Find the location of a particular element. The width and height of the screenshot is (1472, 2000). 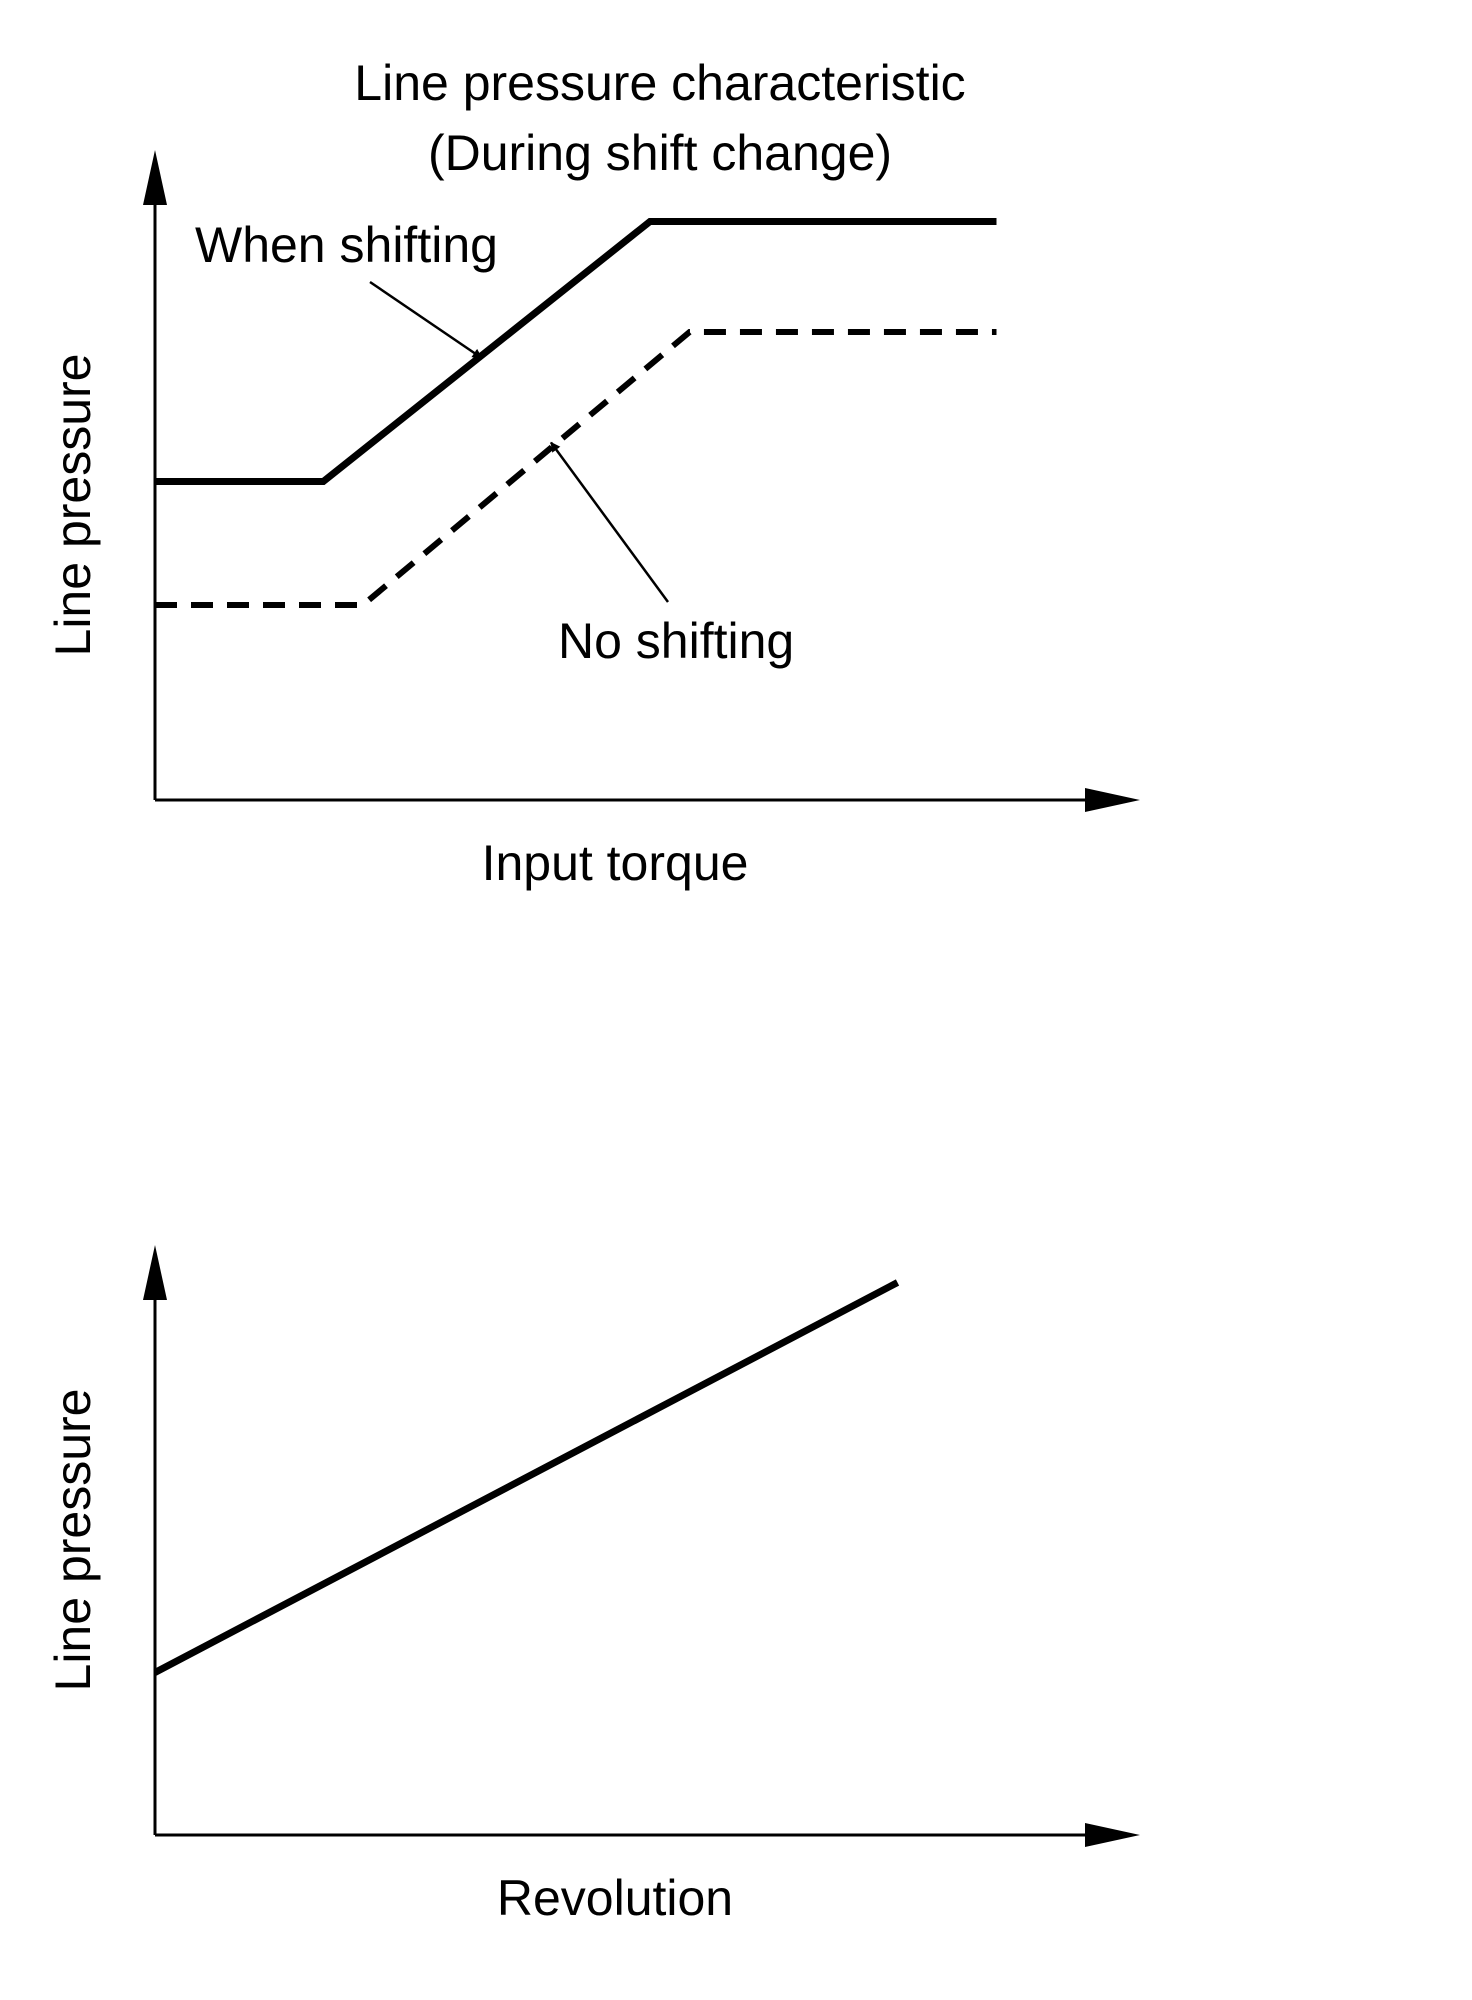

annotation-no-shifting-arrow is located at coordinates (609, 522).